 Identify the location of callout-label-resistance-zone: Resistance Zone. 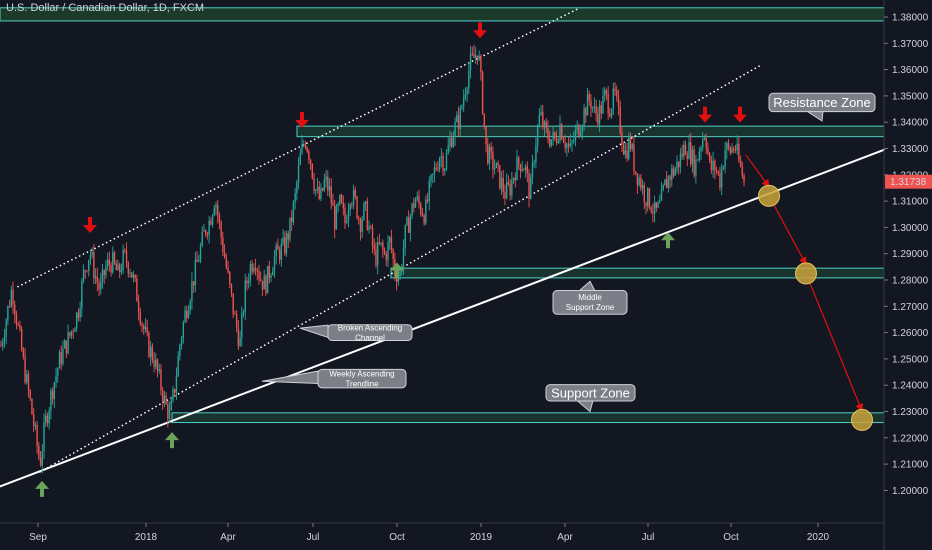
(822, 102).